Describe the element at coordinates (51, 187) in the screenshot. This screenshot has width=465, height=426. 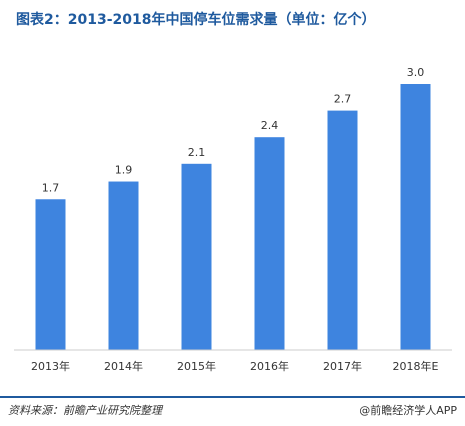
I see `bar-value-label: 1.7` at that location.